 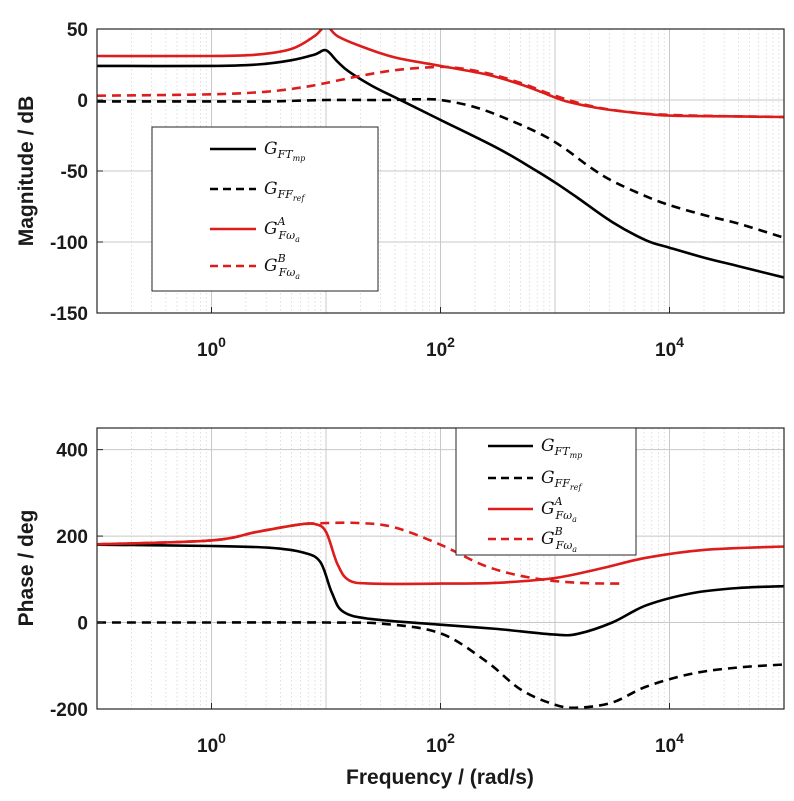 What do you see at coordinates (69, 314) in the screenshot?
I see `y-tick-label: -150` at bounding box center [69, 314].